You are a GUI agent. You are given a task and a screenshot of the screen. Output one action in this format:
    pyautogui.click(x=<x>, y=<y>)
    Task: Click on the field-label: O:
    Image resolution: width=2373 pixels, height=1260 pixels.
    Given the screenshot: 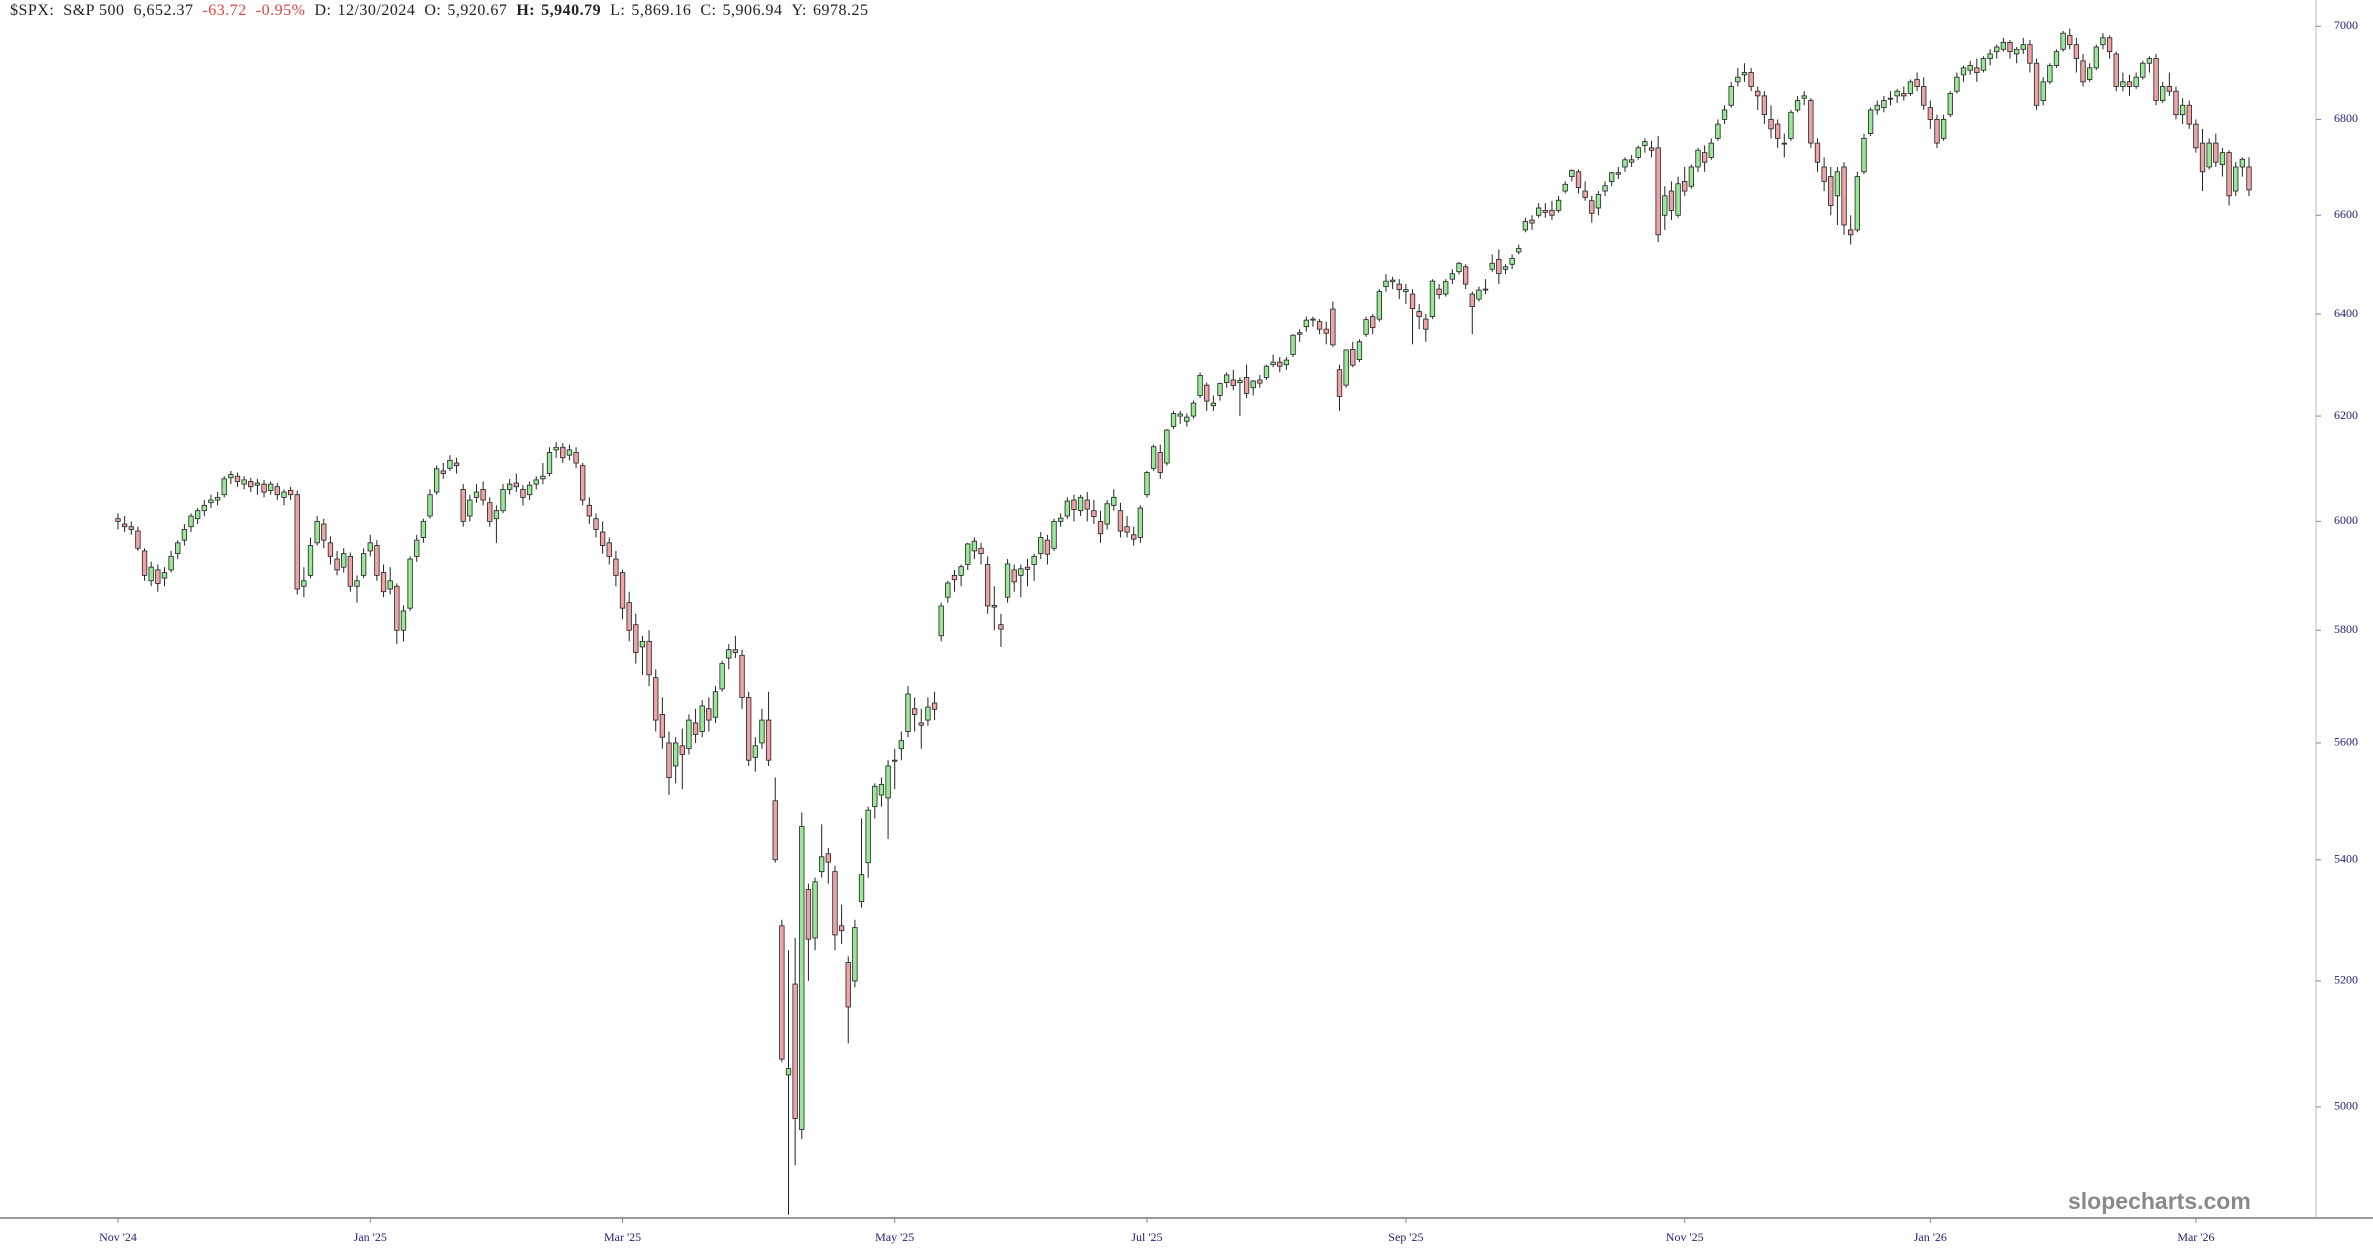 What is the action you would take?
    pyautogui.click(x=433, y=10)
    